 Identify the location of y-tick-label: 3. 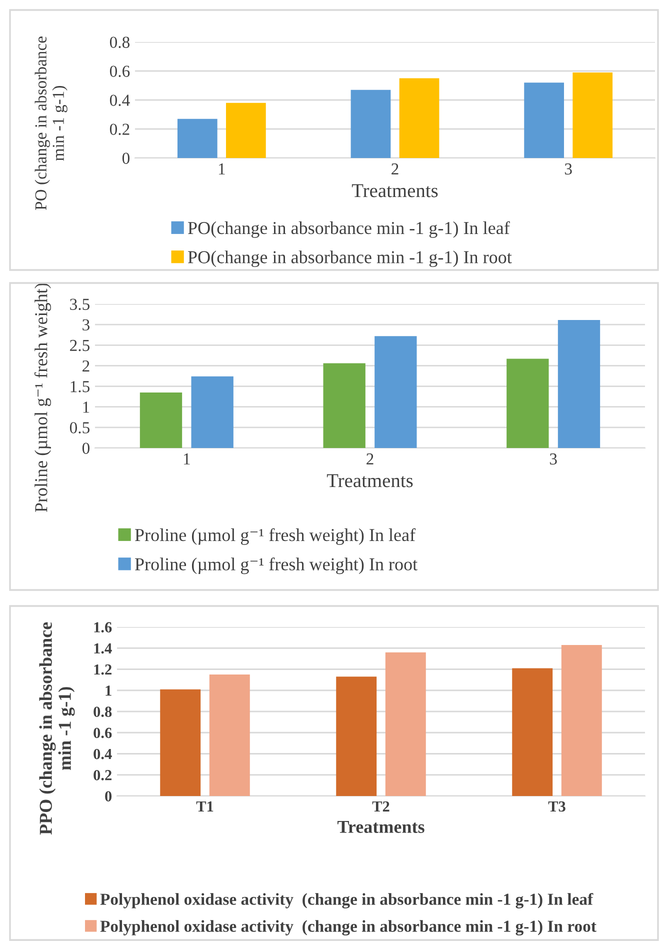
(86, 325).